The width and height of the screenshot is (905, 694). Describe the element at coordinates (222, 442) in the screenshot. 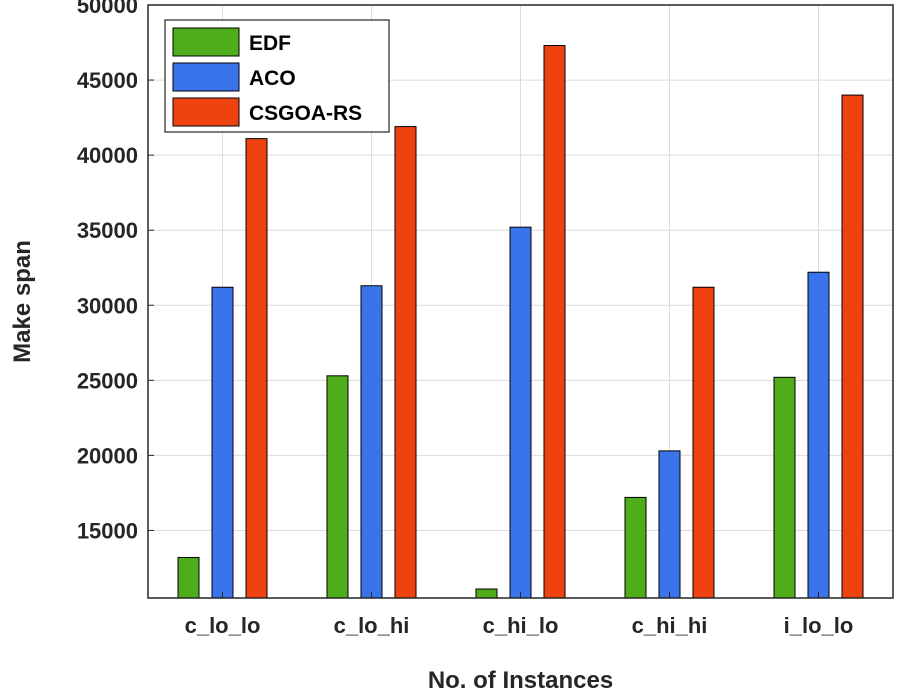

I see `bar-aco-c-lo-lo` at that location.